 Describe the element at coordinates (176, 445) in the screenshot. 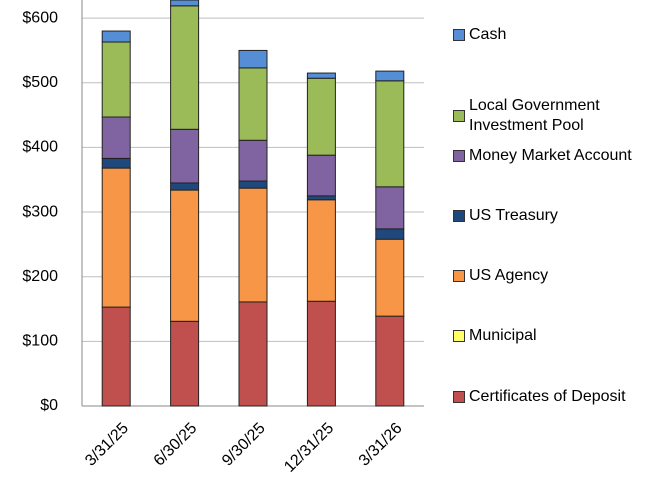

I see `x-tick-label: 6/30/25` at that location.